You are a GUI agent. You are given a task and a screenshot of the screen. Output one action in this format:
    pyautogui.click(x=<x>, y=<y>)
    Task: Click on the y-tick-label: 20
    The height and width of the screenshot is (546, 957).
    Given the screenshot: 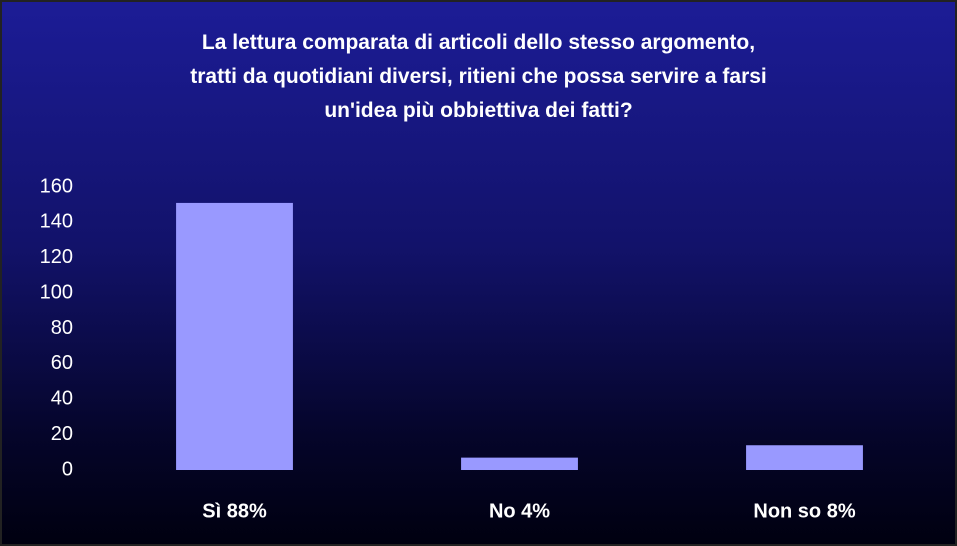 What is the action you would take?
    pyautogui.click(x=62, y=434)
    